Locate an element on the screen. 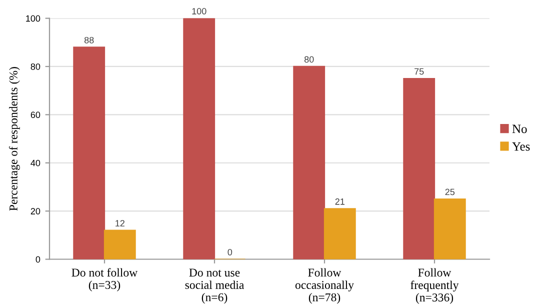 The height and width of the screenshot is (305, 550). x-tick-label: Follow frequently (n=336) is located at coordinates (434, 286).